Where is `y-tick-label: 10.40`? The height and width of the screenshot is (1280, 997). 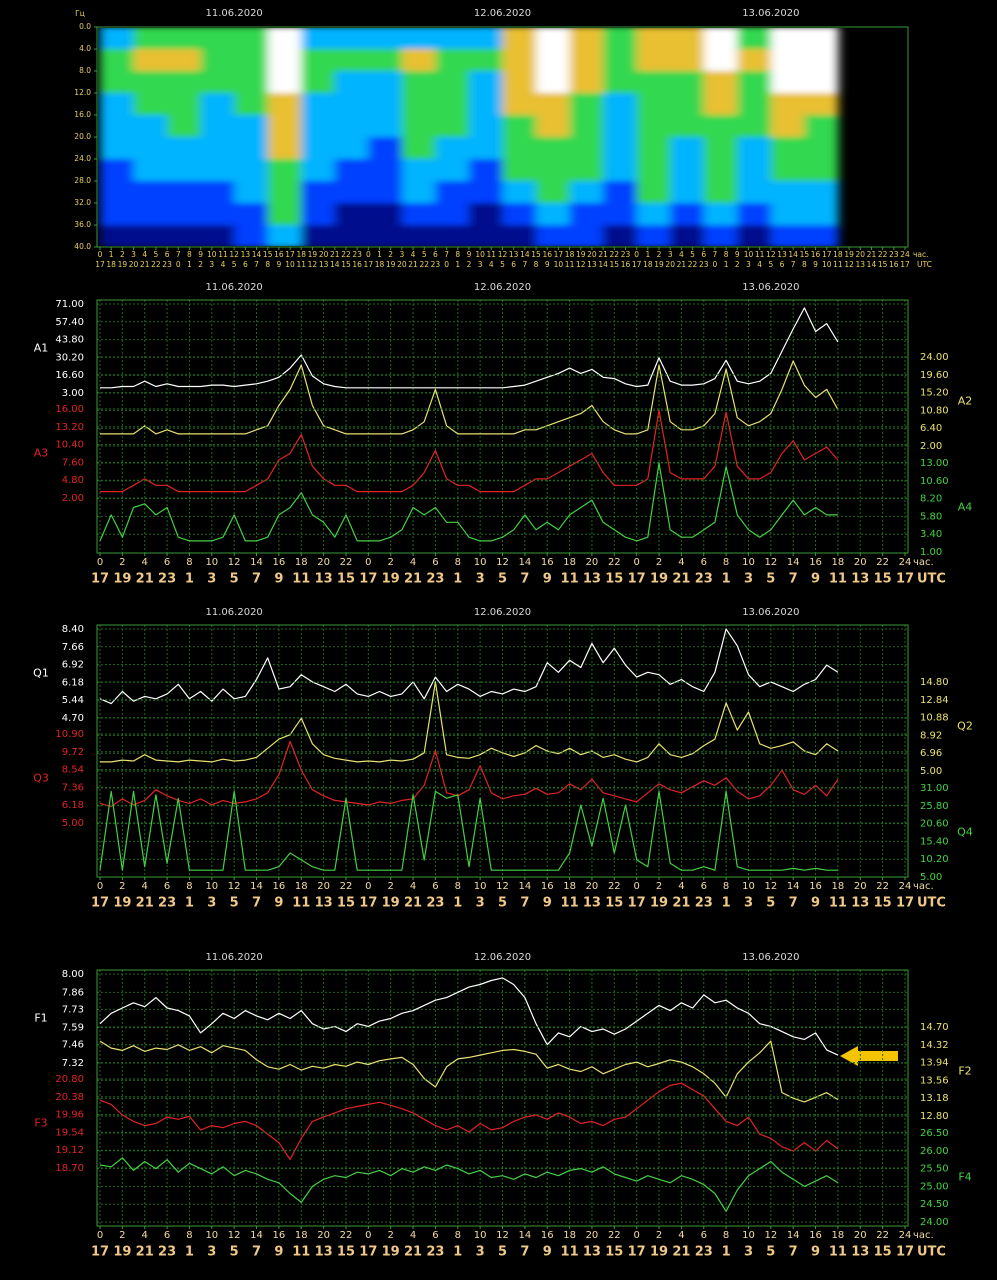 y-tick-label: 10.40 is located at coordinates (69, 445).